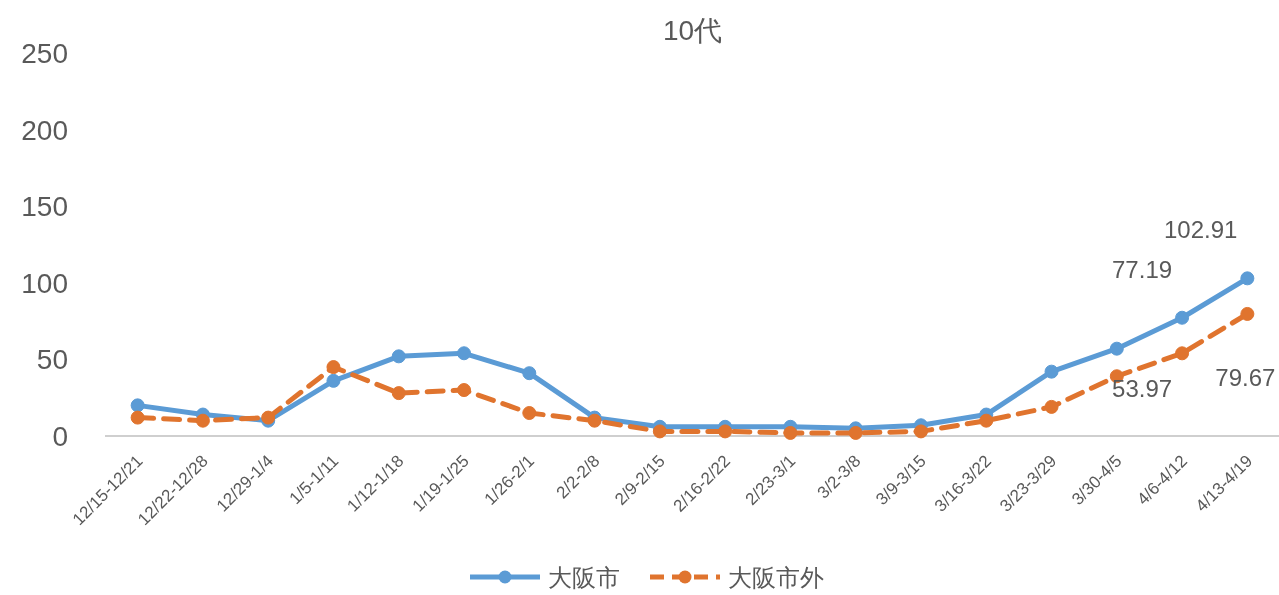  What do you see at coordinates (584, 577) in the screenshot?
I see `legend-label: 大阪市` at bounding box center [584, 577].